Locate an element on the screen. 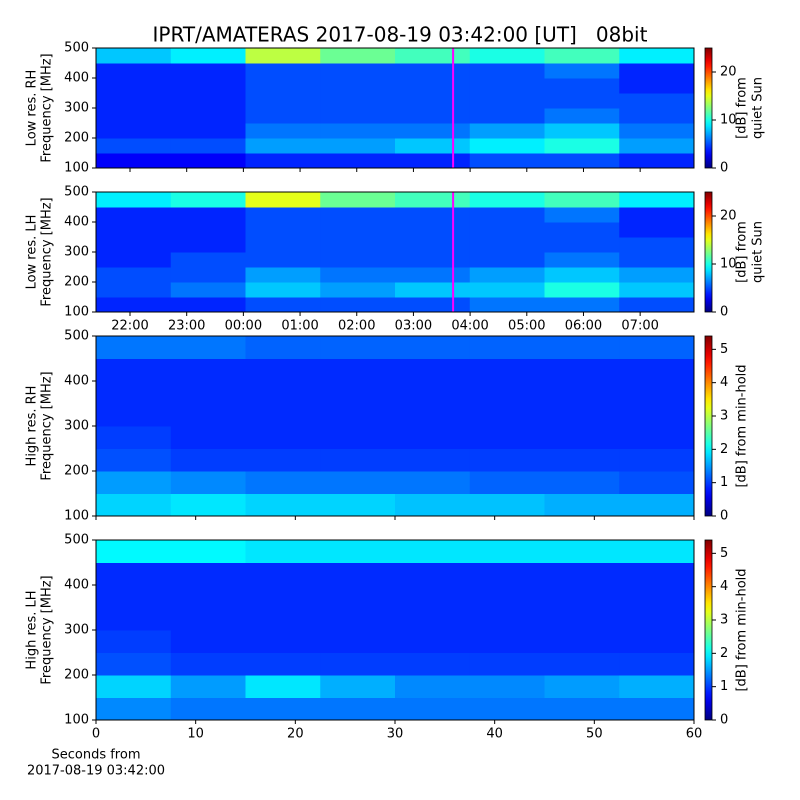 This screenshot has width=800, height=800. x-axis-label: 2017-08-19 03:42:00 is located at coordinates (96, 771).